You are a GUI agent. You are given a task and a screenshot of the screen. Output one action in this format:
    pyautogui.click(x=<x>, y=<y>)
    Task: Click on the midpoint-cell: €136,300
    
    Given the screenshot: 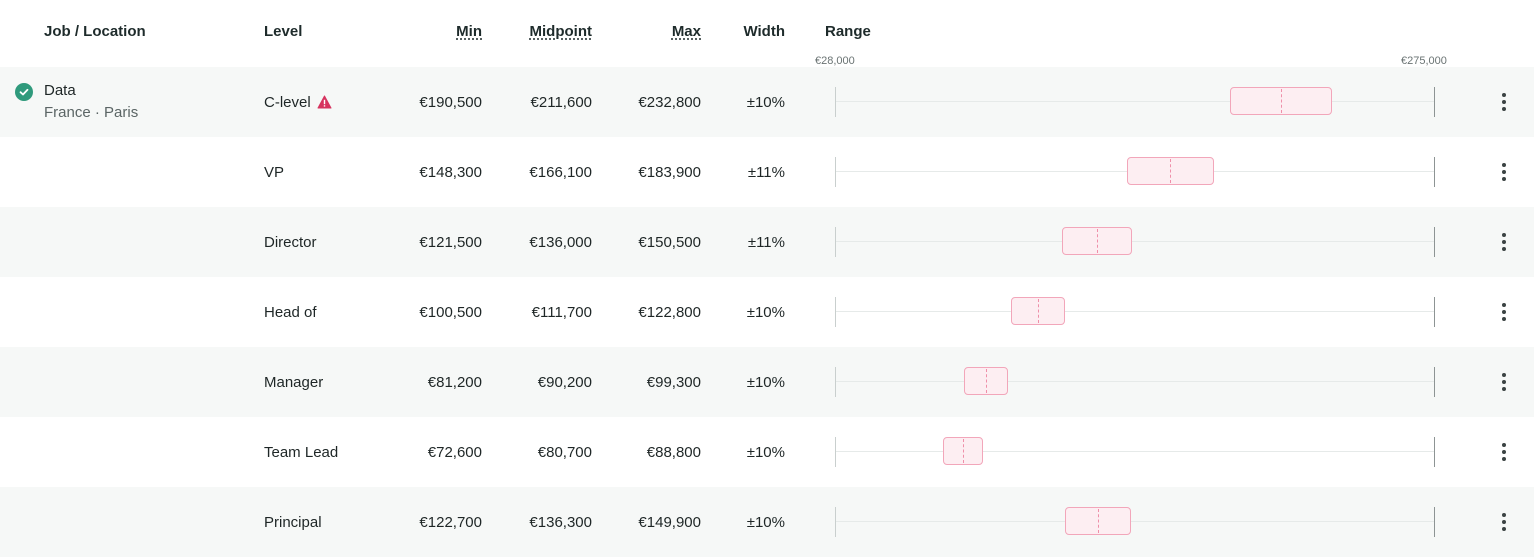 What is the action you would take?
    pyautogui.click(x=560, y=522)
    